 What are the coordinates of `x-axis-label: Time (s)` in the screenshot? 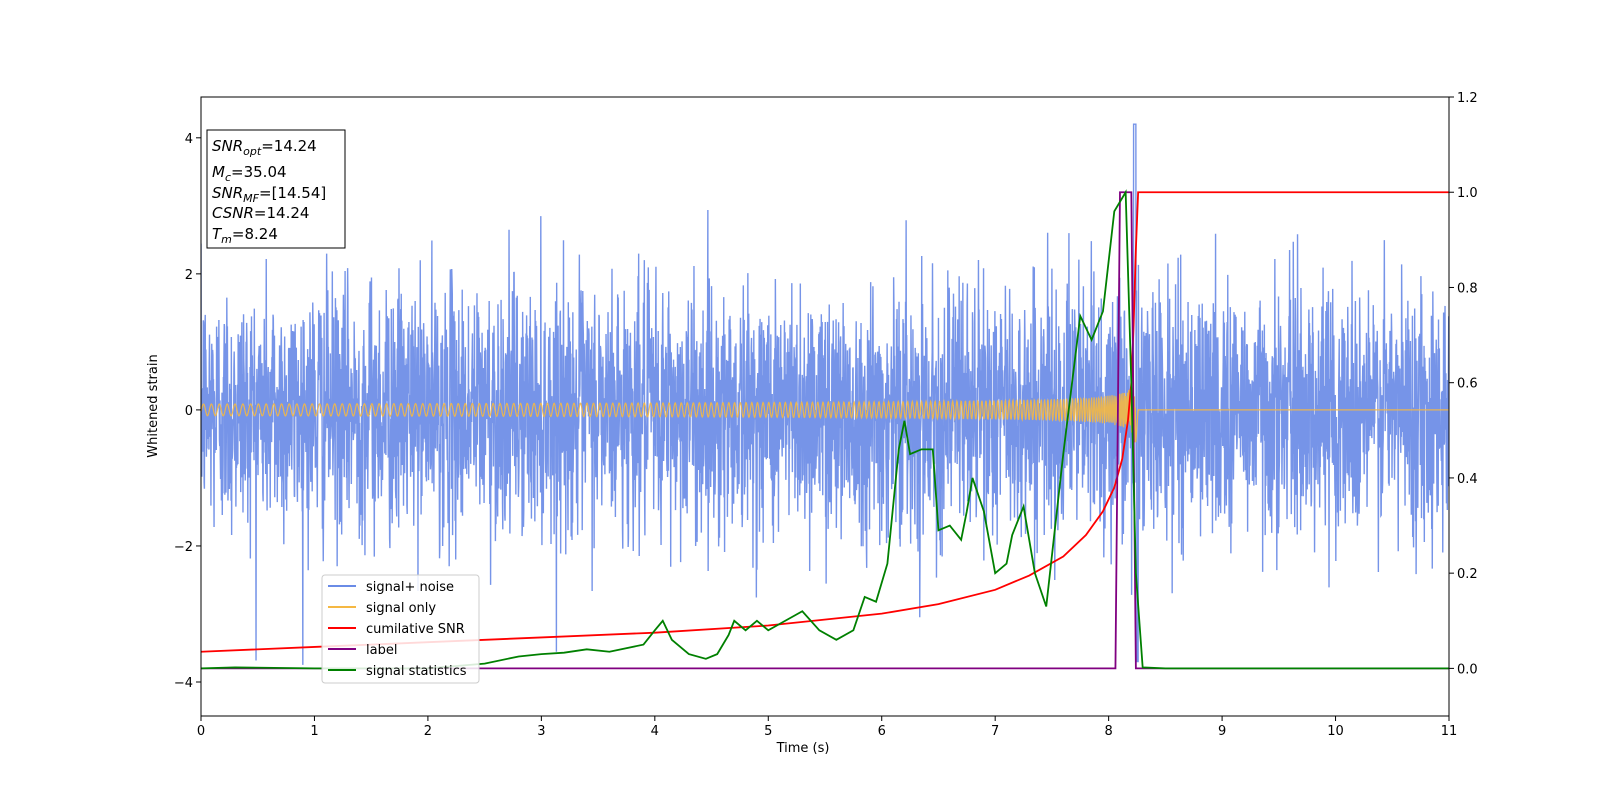 It's located at (803, 748).